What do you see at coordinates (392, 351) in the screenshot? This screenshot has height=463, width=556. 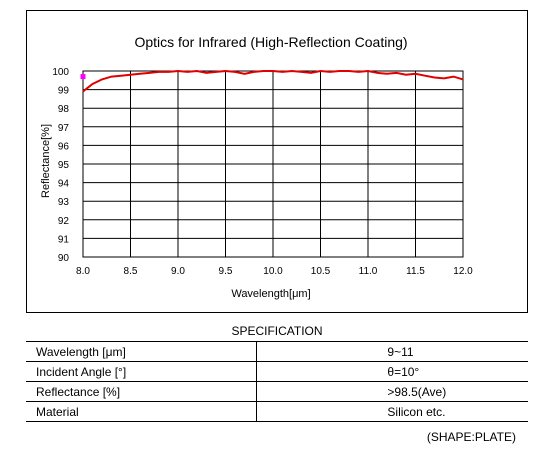 I see `spec-value: 9~11` at bounding box center [392, 351].